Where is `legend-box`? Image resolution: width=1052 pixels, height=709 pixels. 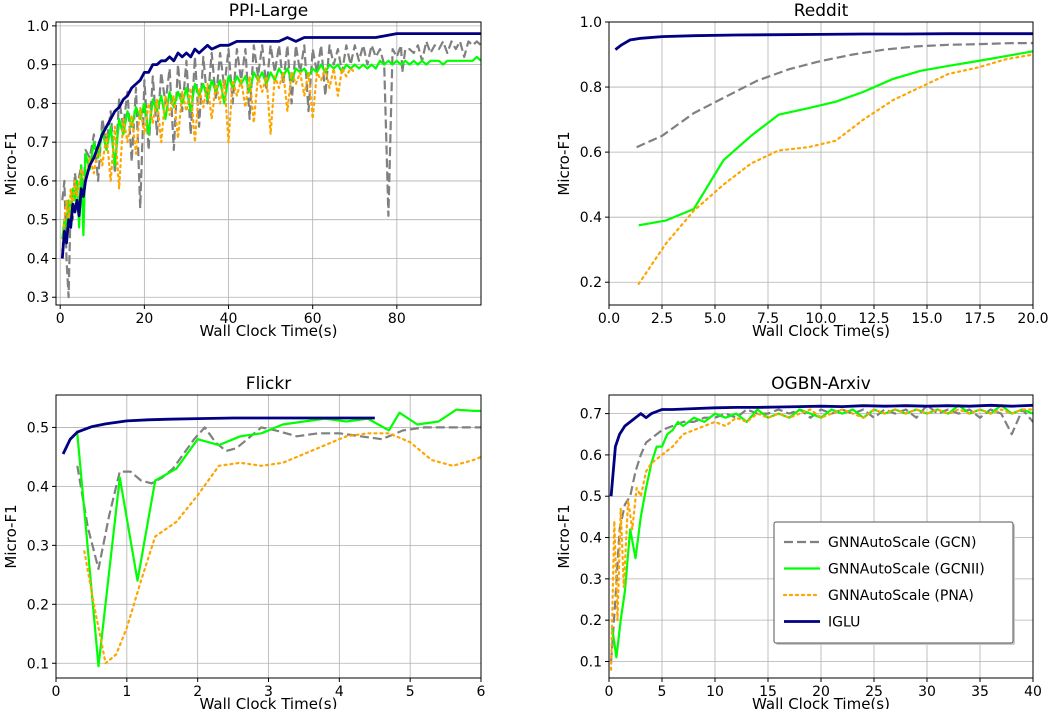 legend-box is located at coordinates (893, 582).